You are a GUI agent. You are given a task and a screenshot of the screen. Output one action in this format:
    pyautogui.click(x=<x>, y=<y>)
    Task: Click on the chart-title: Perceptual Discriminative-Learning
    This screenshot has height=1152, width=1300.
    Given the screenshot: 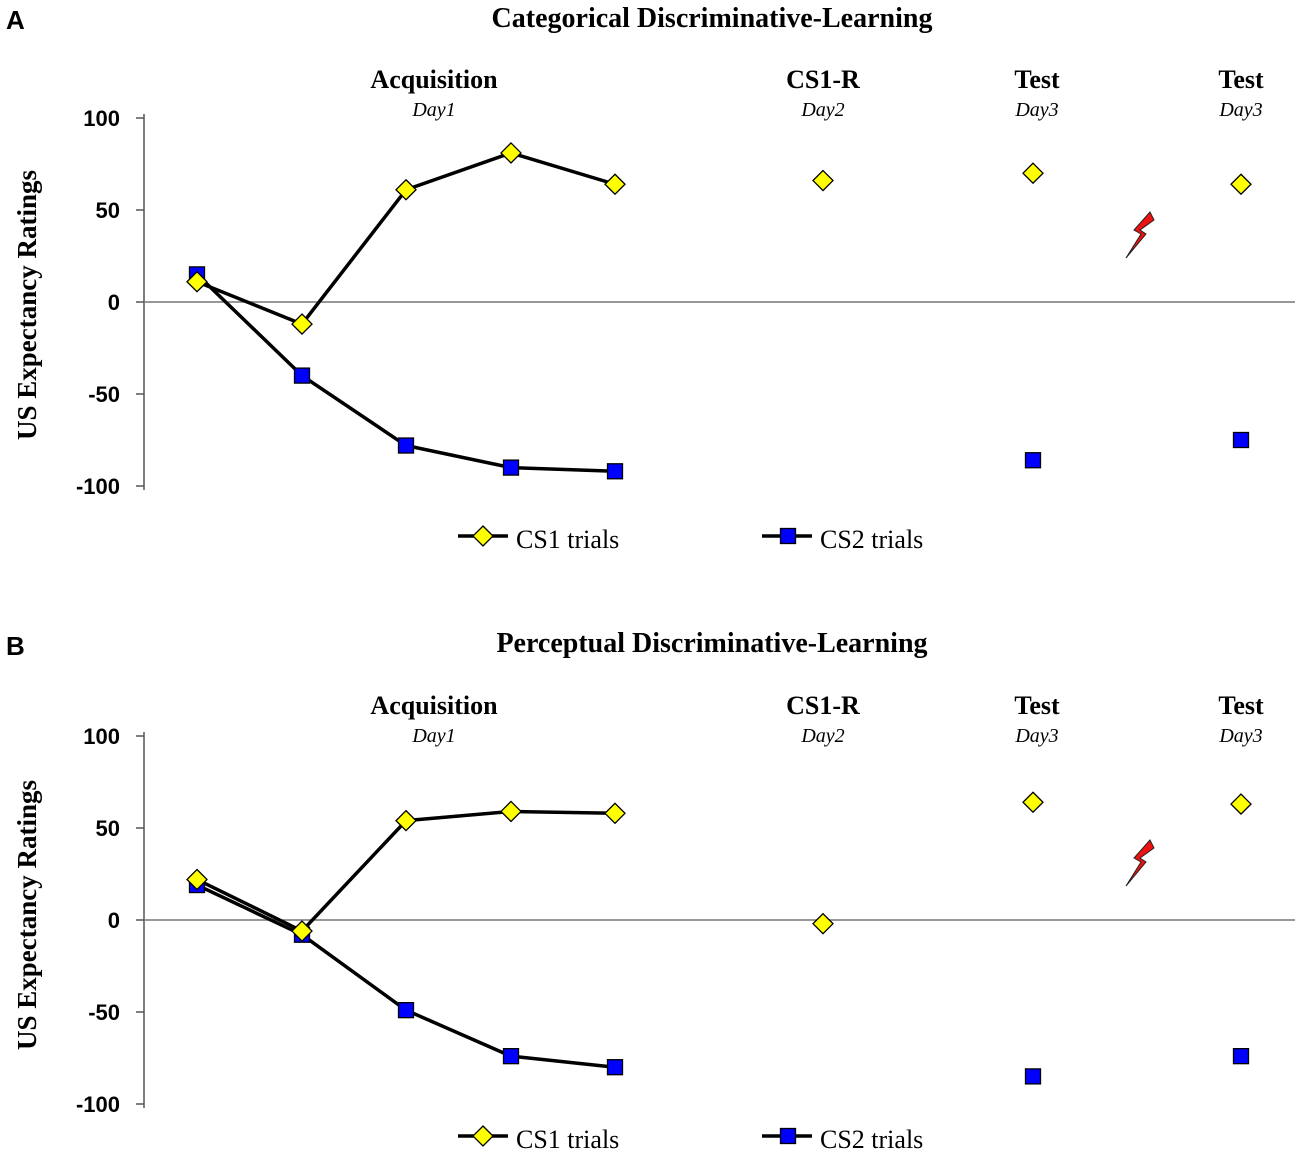 What is the action you would take?
    pyautogui.click(x=711, y=643)
    